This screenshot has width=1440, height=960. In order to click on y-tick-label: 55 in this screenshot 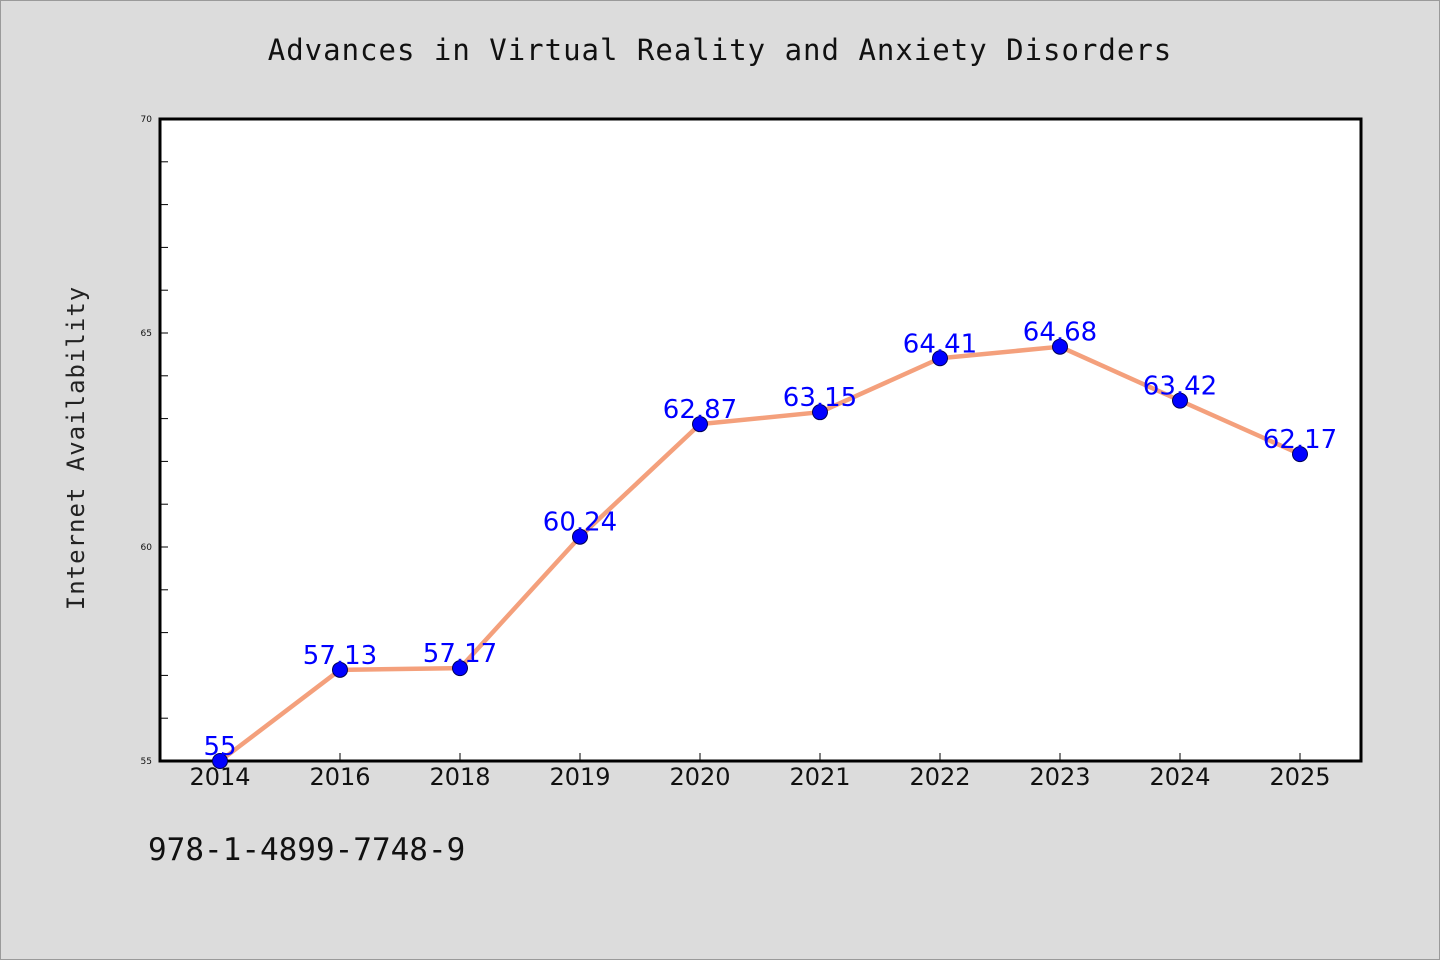, I will do `click(146, 762)`.